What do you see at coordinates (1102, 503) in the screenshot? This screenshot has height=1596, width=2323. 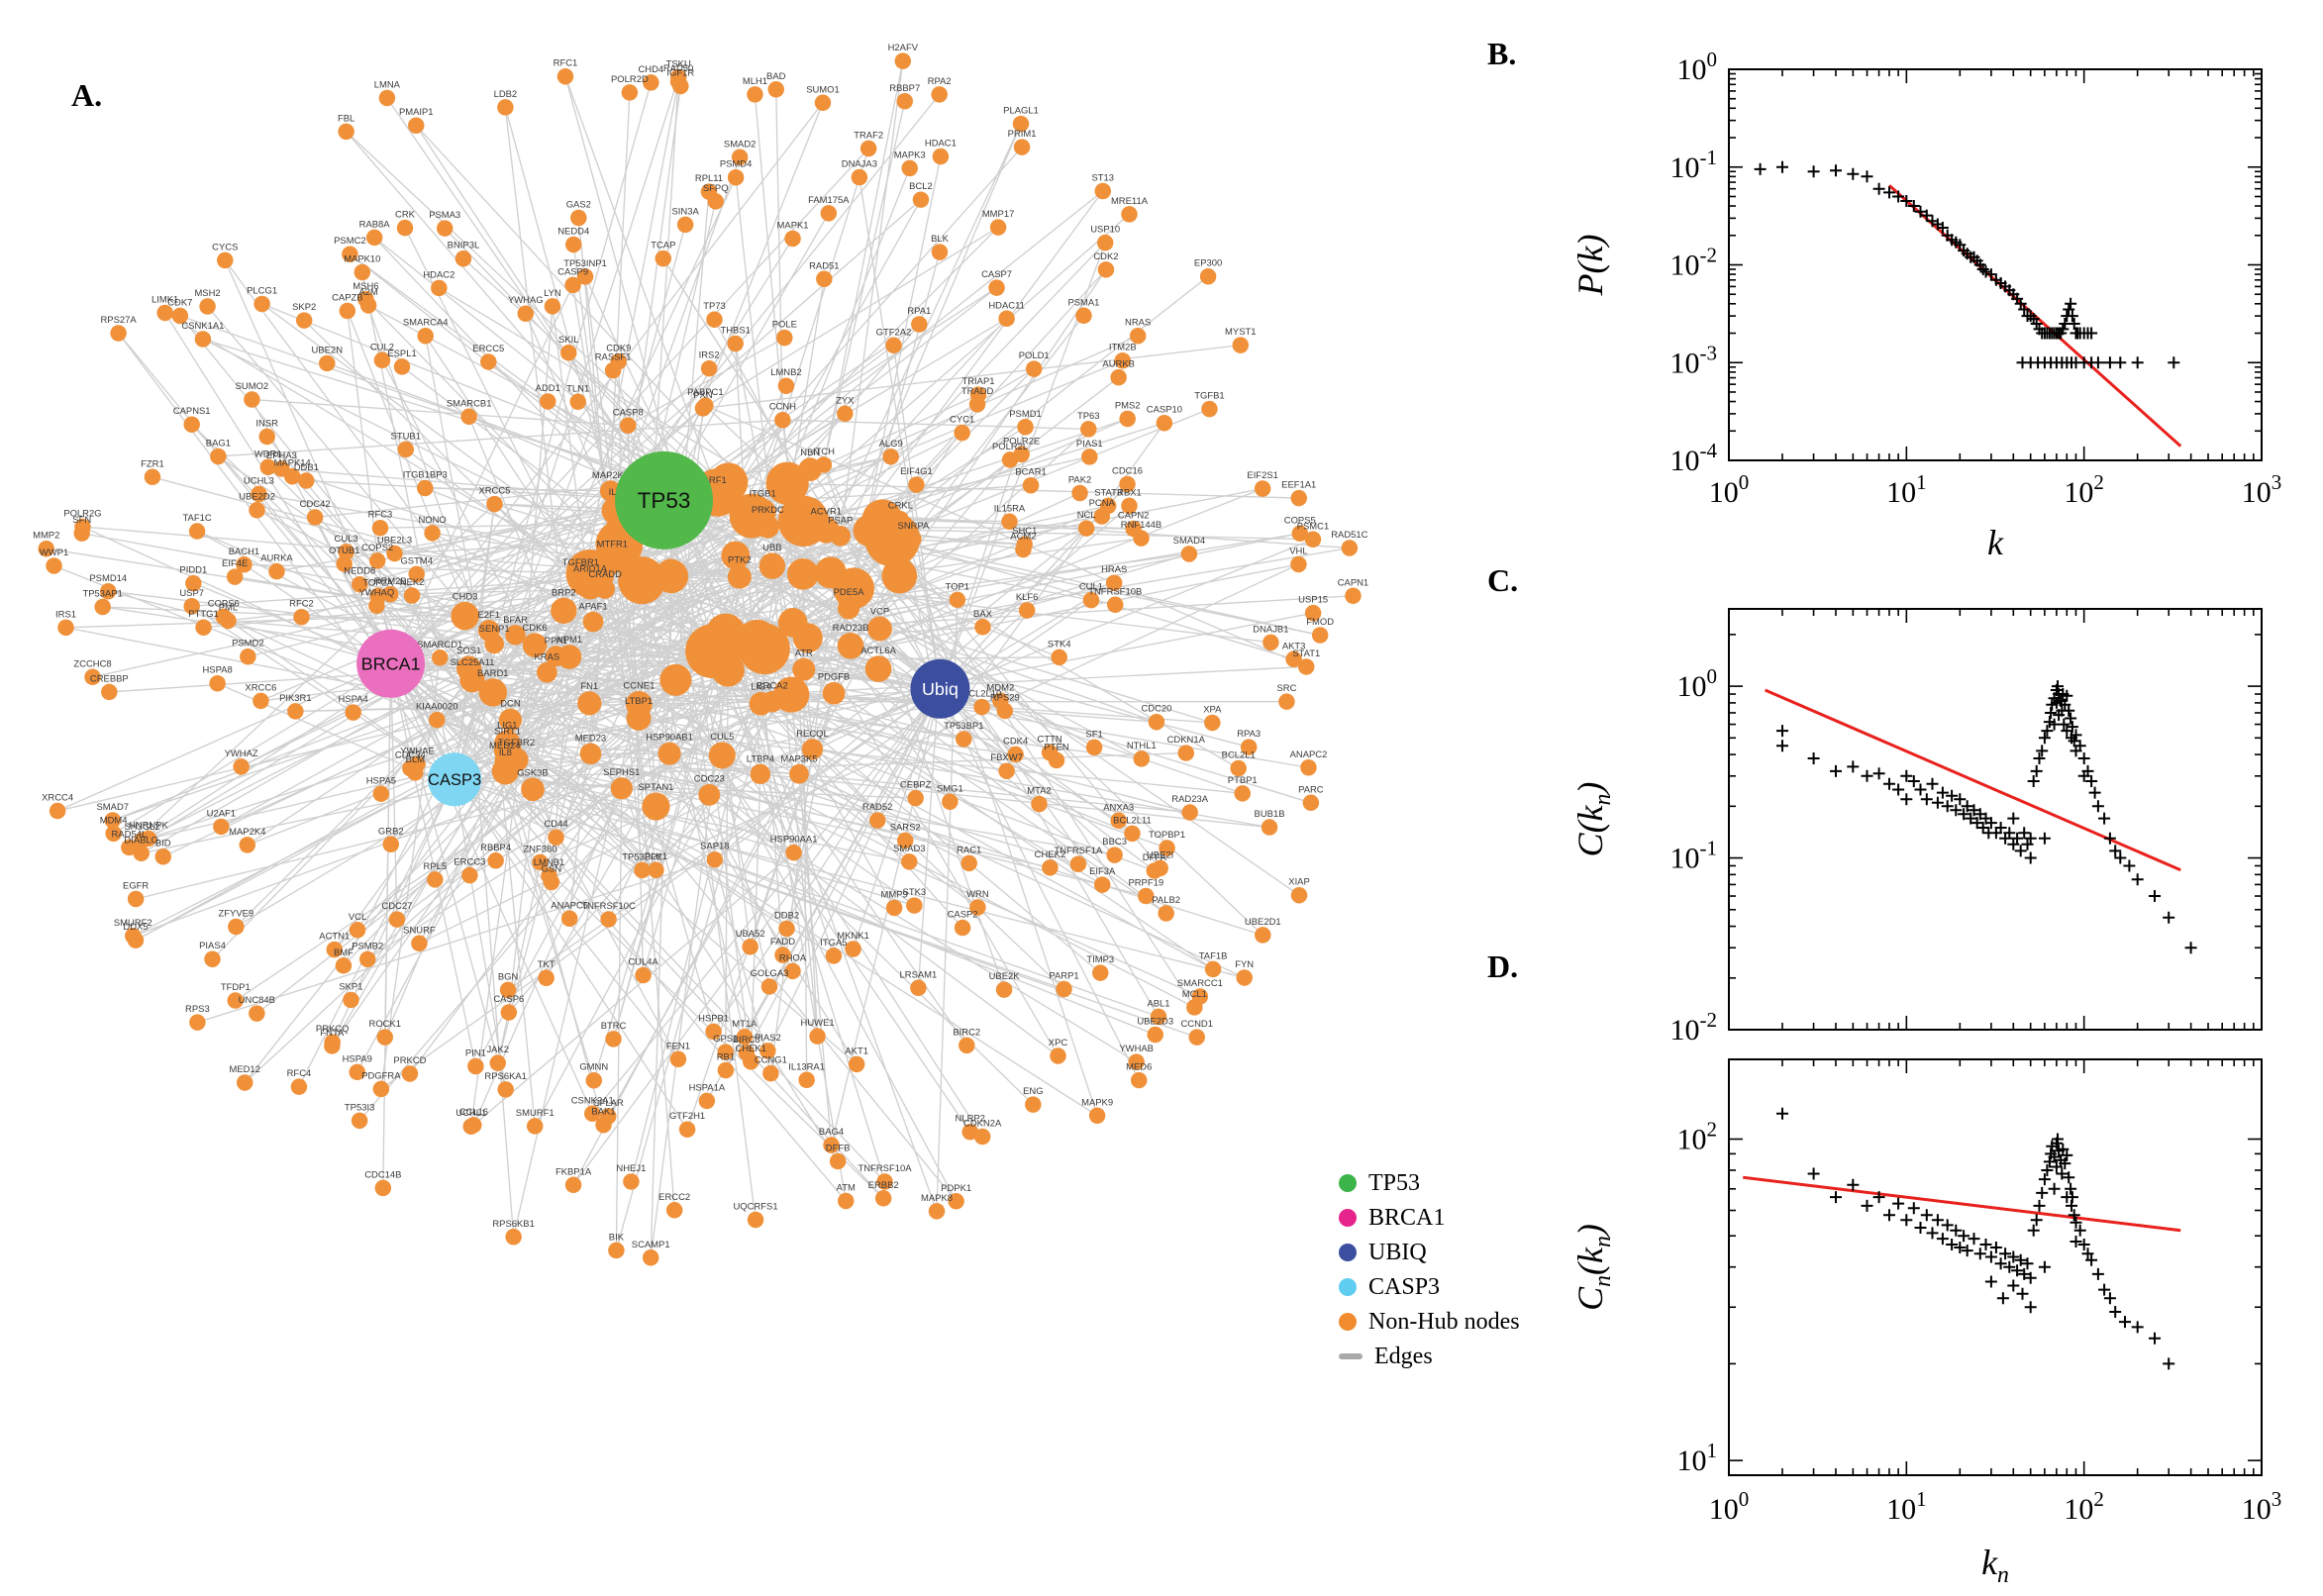 I see `network-node-label: PCNA` at bounding box center [1102, 503].